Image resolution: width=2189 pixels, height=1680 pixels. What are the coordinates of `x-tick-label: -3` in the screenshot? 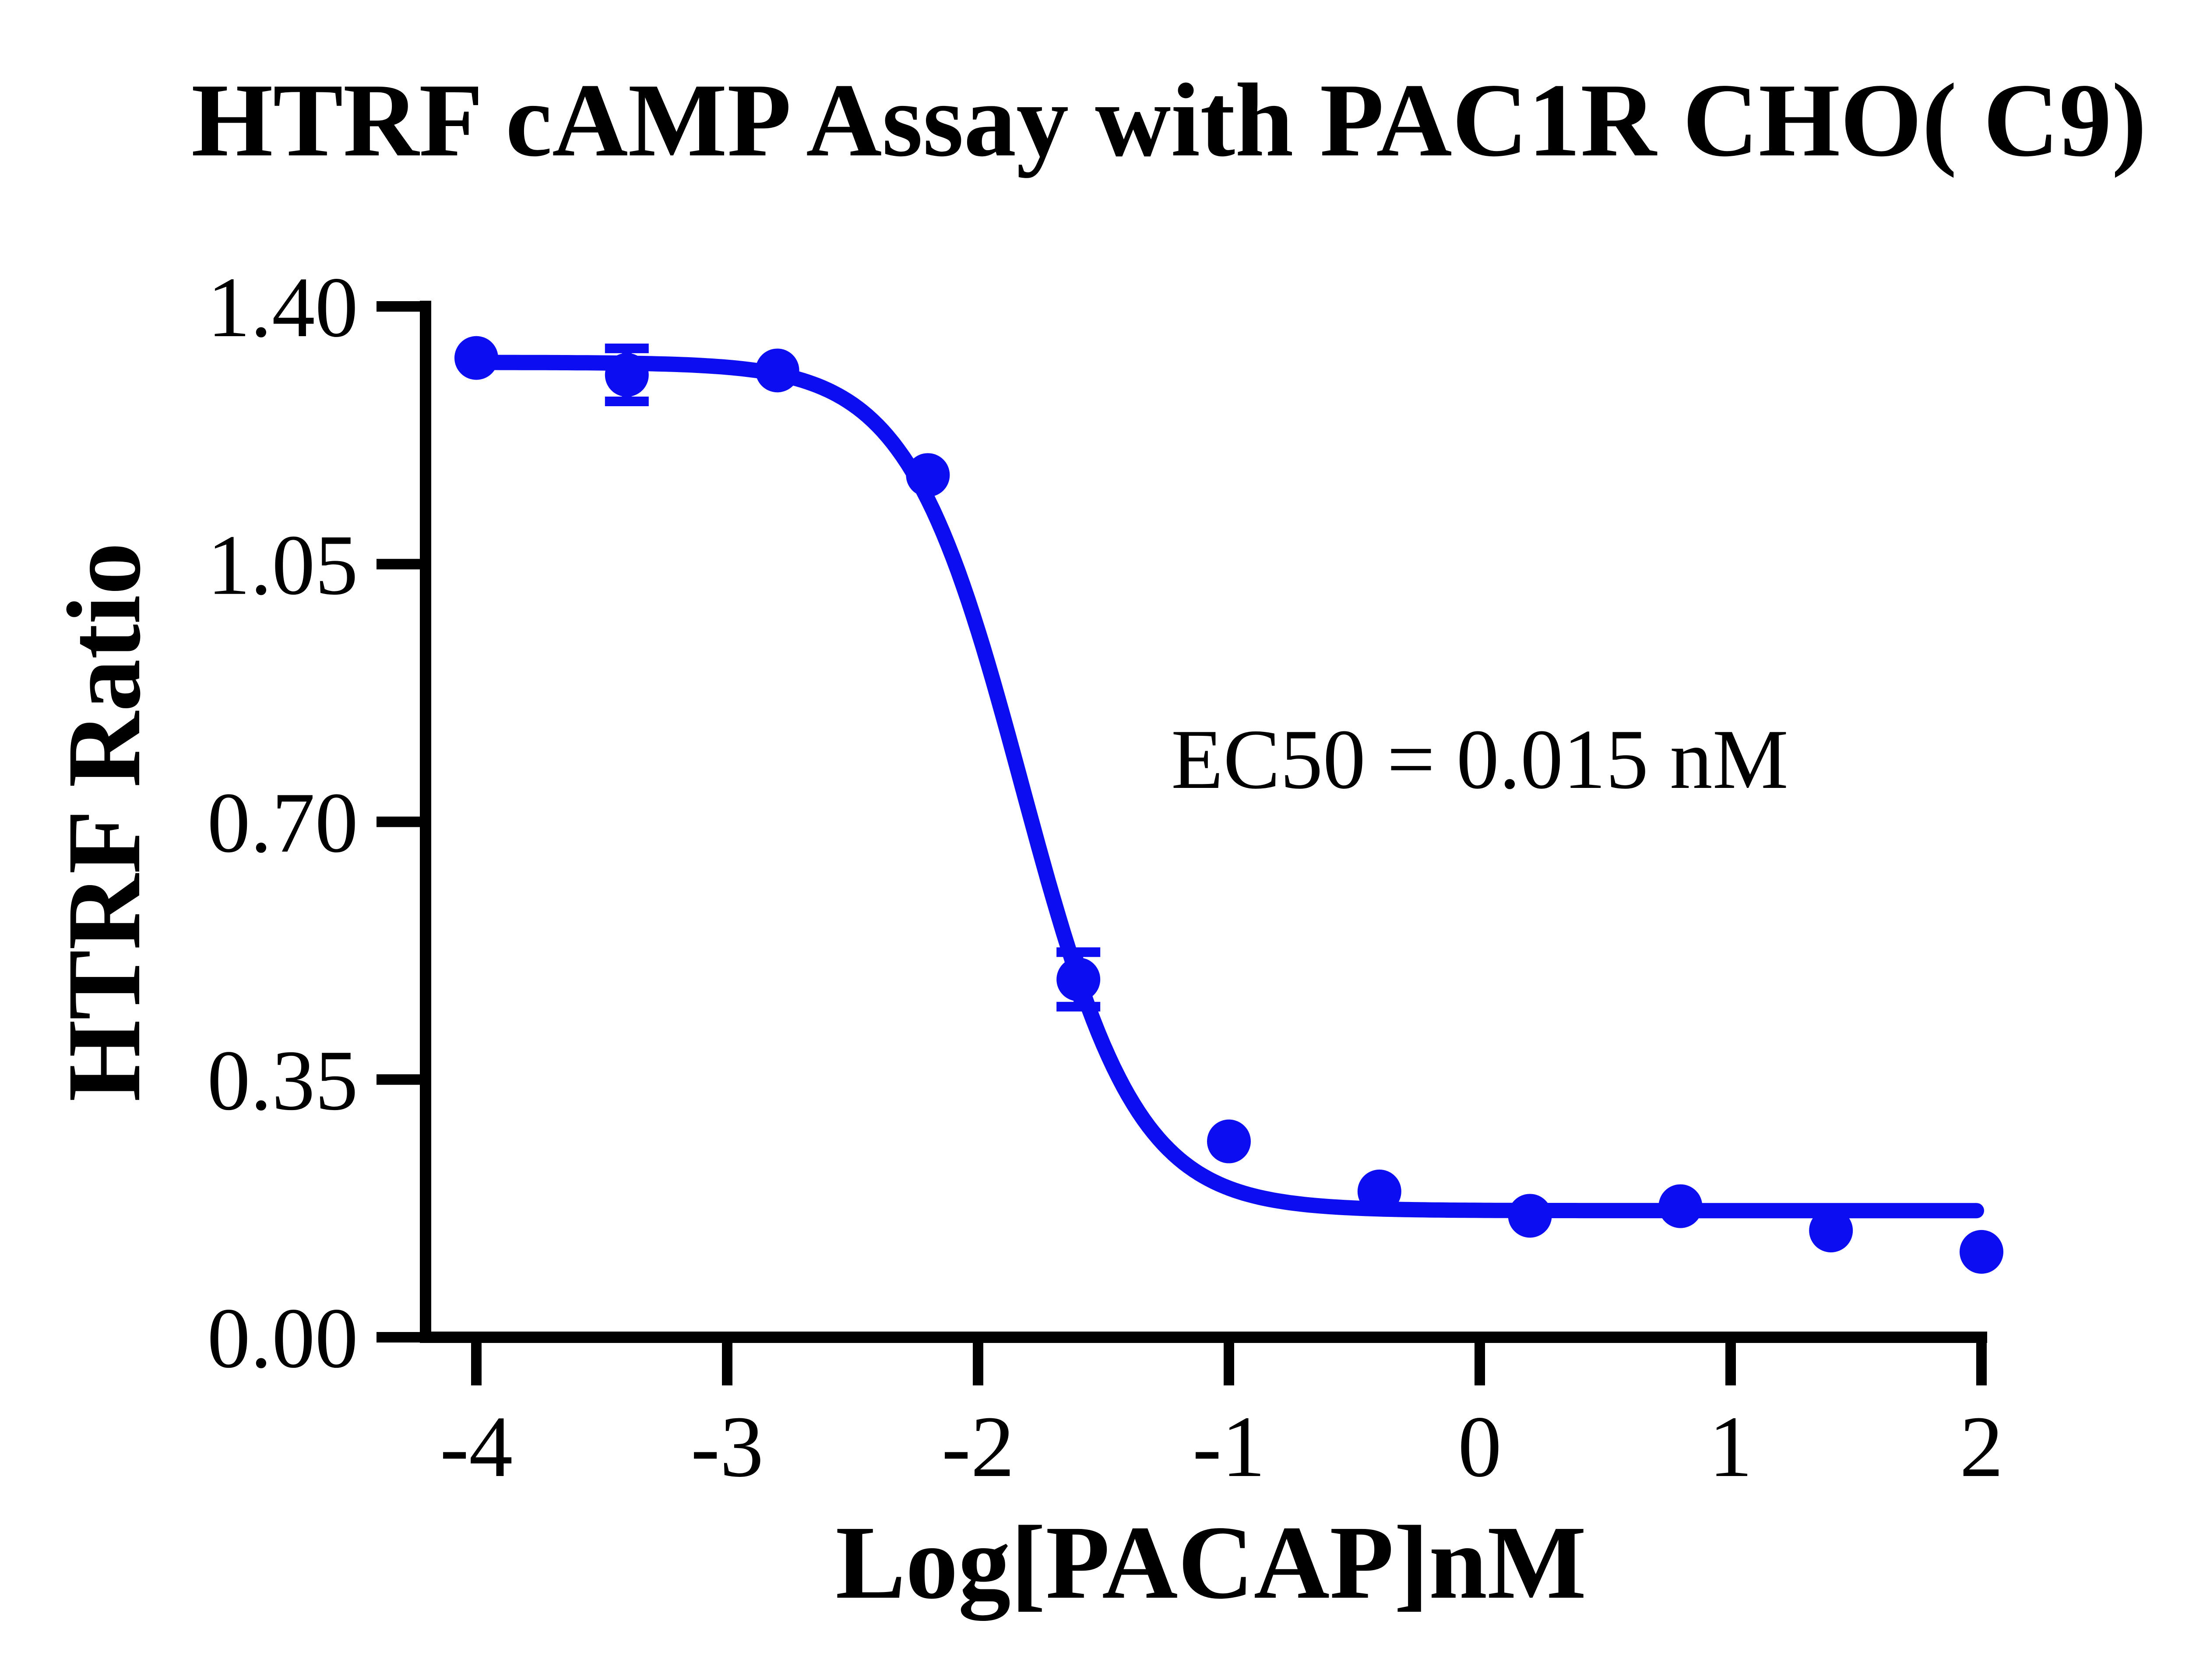 It's located at (728, 1447).